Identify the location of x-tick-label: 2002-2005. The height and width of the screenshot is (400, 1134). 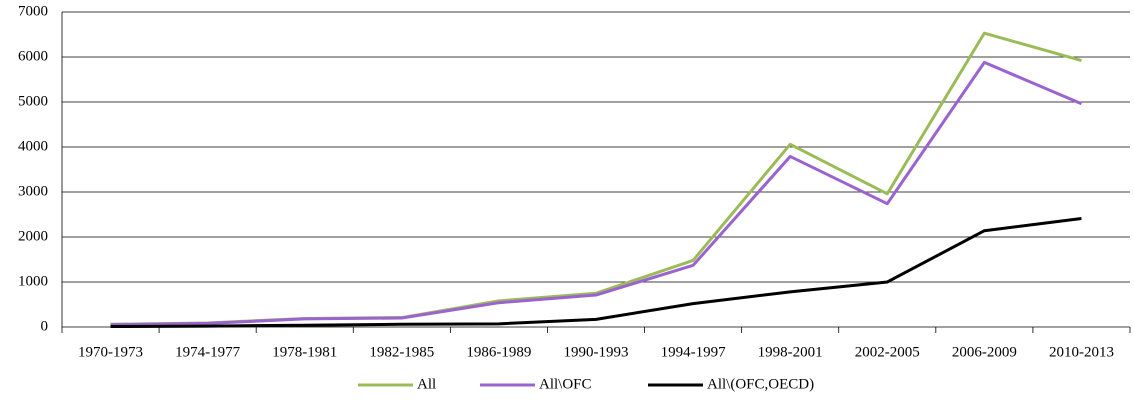
(887, 352).